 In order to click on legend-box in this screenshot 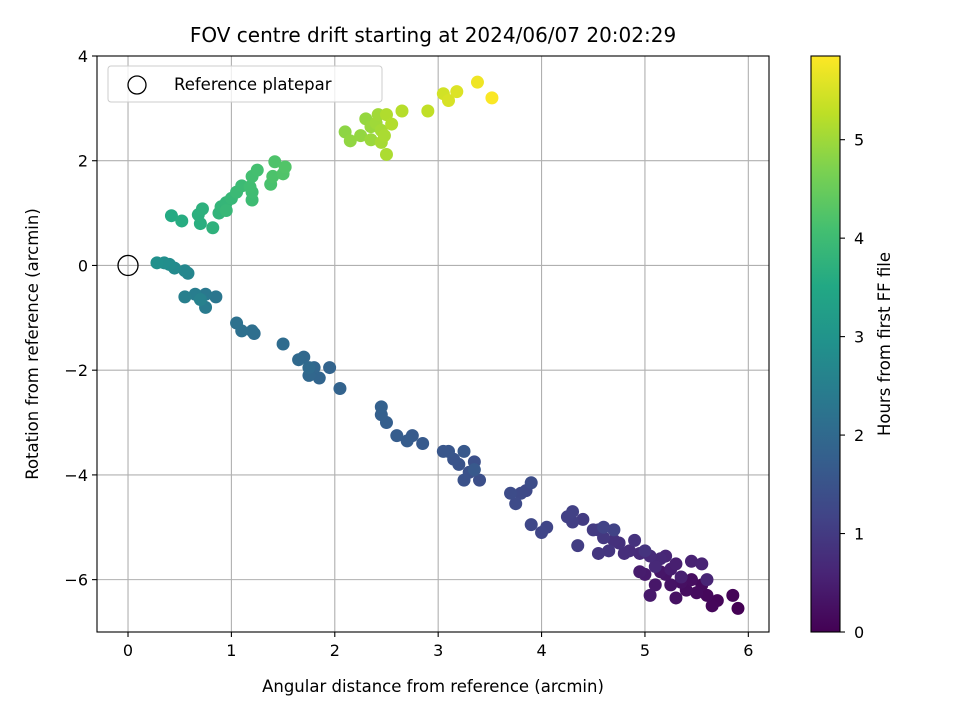, I will do `click(245, 84)`.